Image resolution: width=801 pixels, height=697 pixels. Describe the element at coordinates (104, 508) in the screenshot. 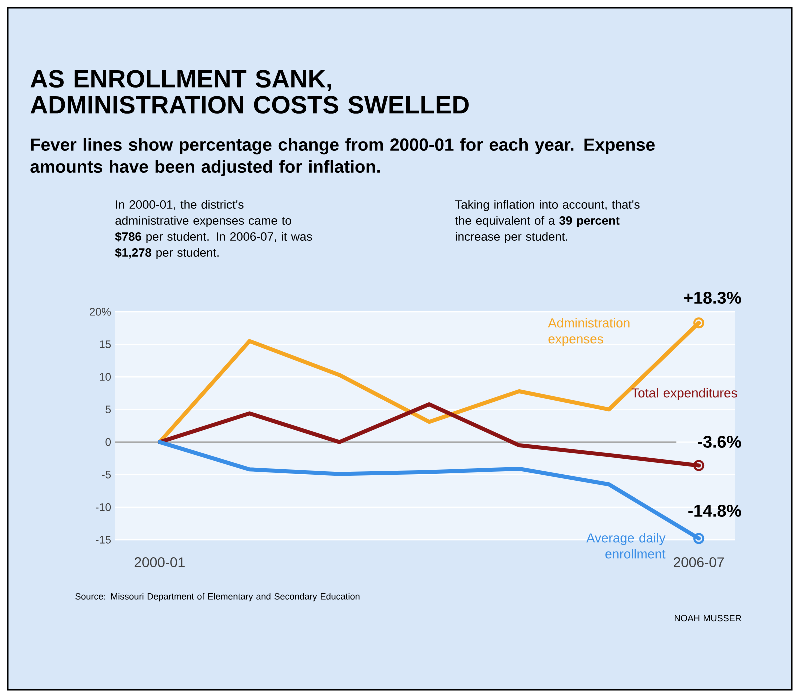

I see `y-tick-label: -10` at that location.